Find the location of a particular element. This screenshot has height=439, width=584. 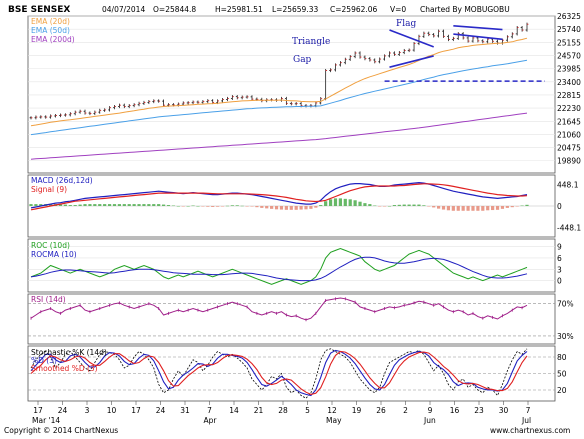

x-axis-tick-label: 12 is located at coordinates (332, 410).